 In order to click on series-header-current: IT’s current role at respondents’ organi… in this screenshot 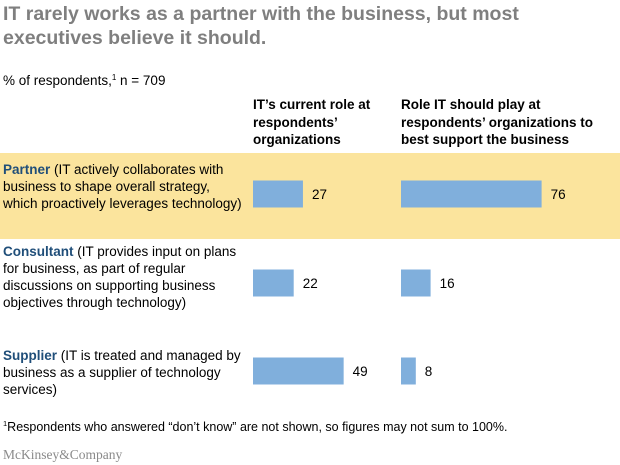, I will do `click(312, 122)`.